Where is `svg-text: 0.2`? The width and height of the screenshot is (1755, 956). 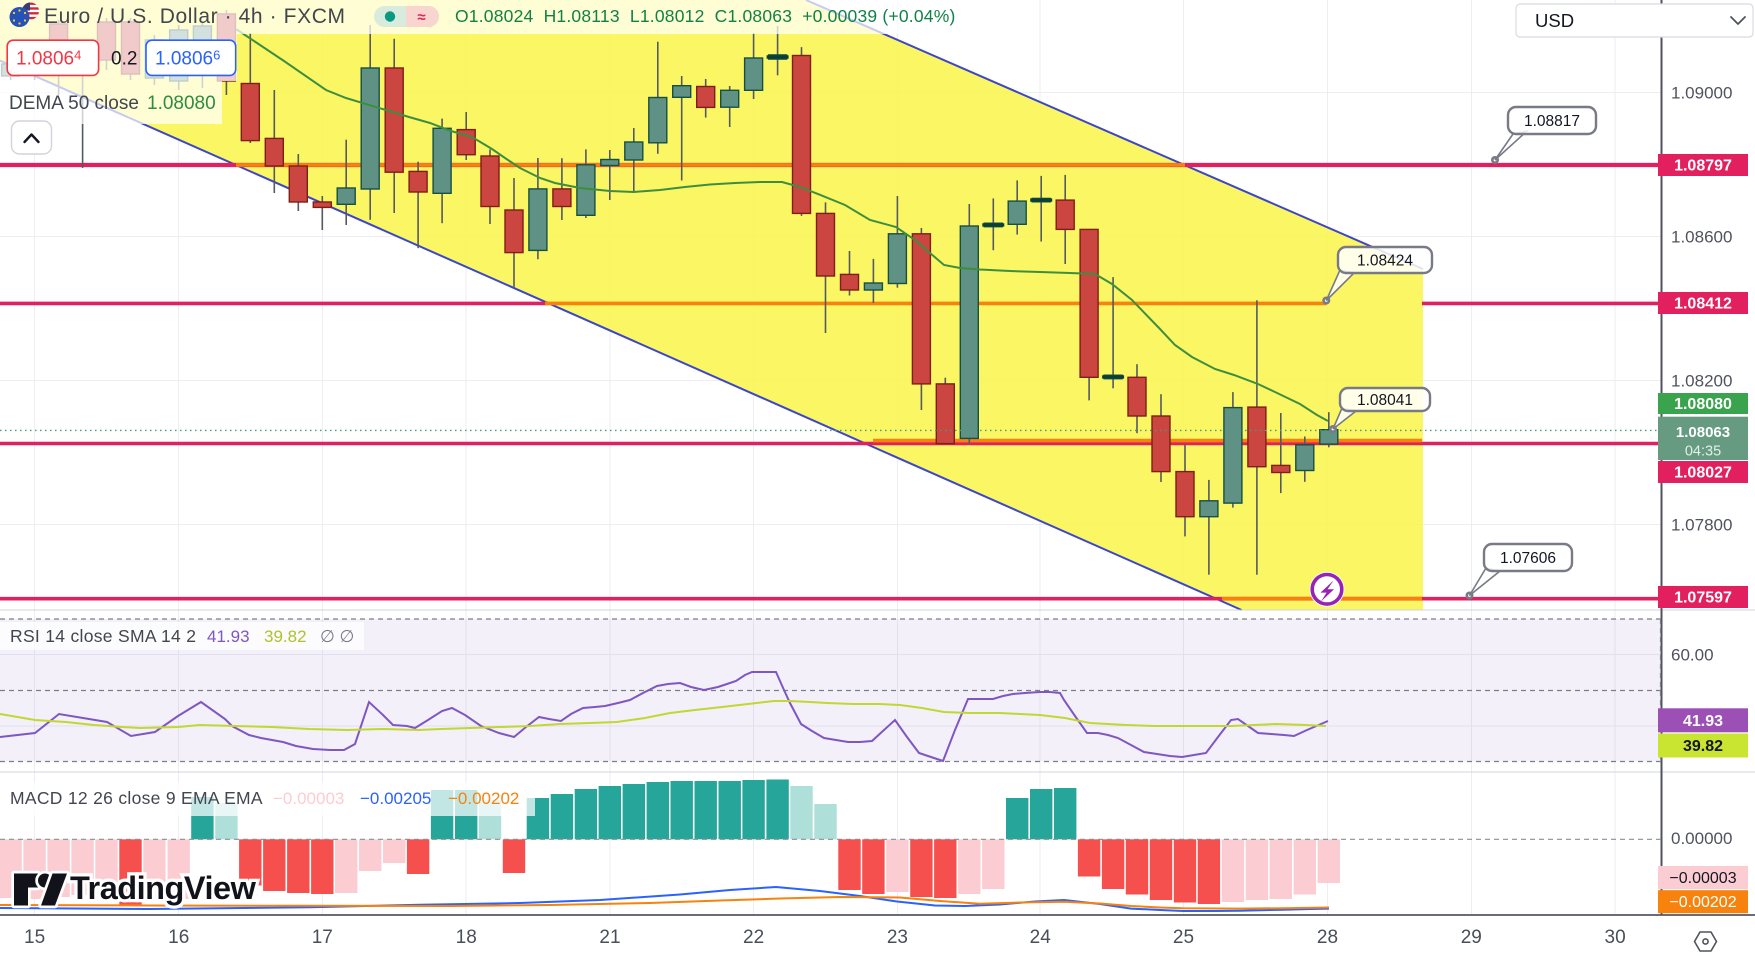 svg-text: 0.2 is located at coordinates (124, 59).